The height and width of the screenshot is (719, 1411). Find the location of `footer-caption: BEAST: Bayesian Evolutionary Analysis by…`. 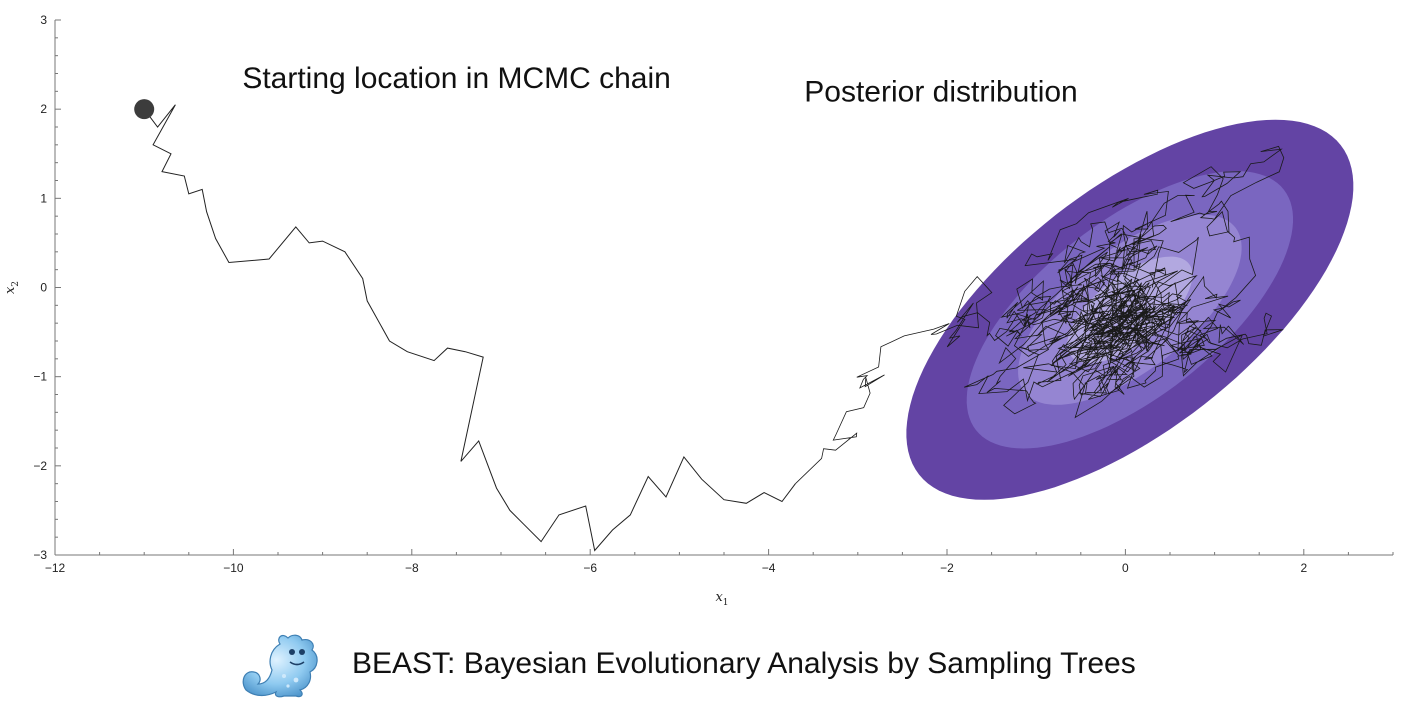

footer-caption: BEAST: Bayesian Evolutionary Analysis by… is located at coordinates (744, 663).